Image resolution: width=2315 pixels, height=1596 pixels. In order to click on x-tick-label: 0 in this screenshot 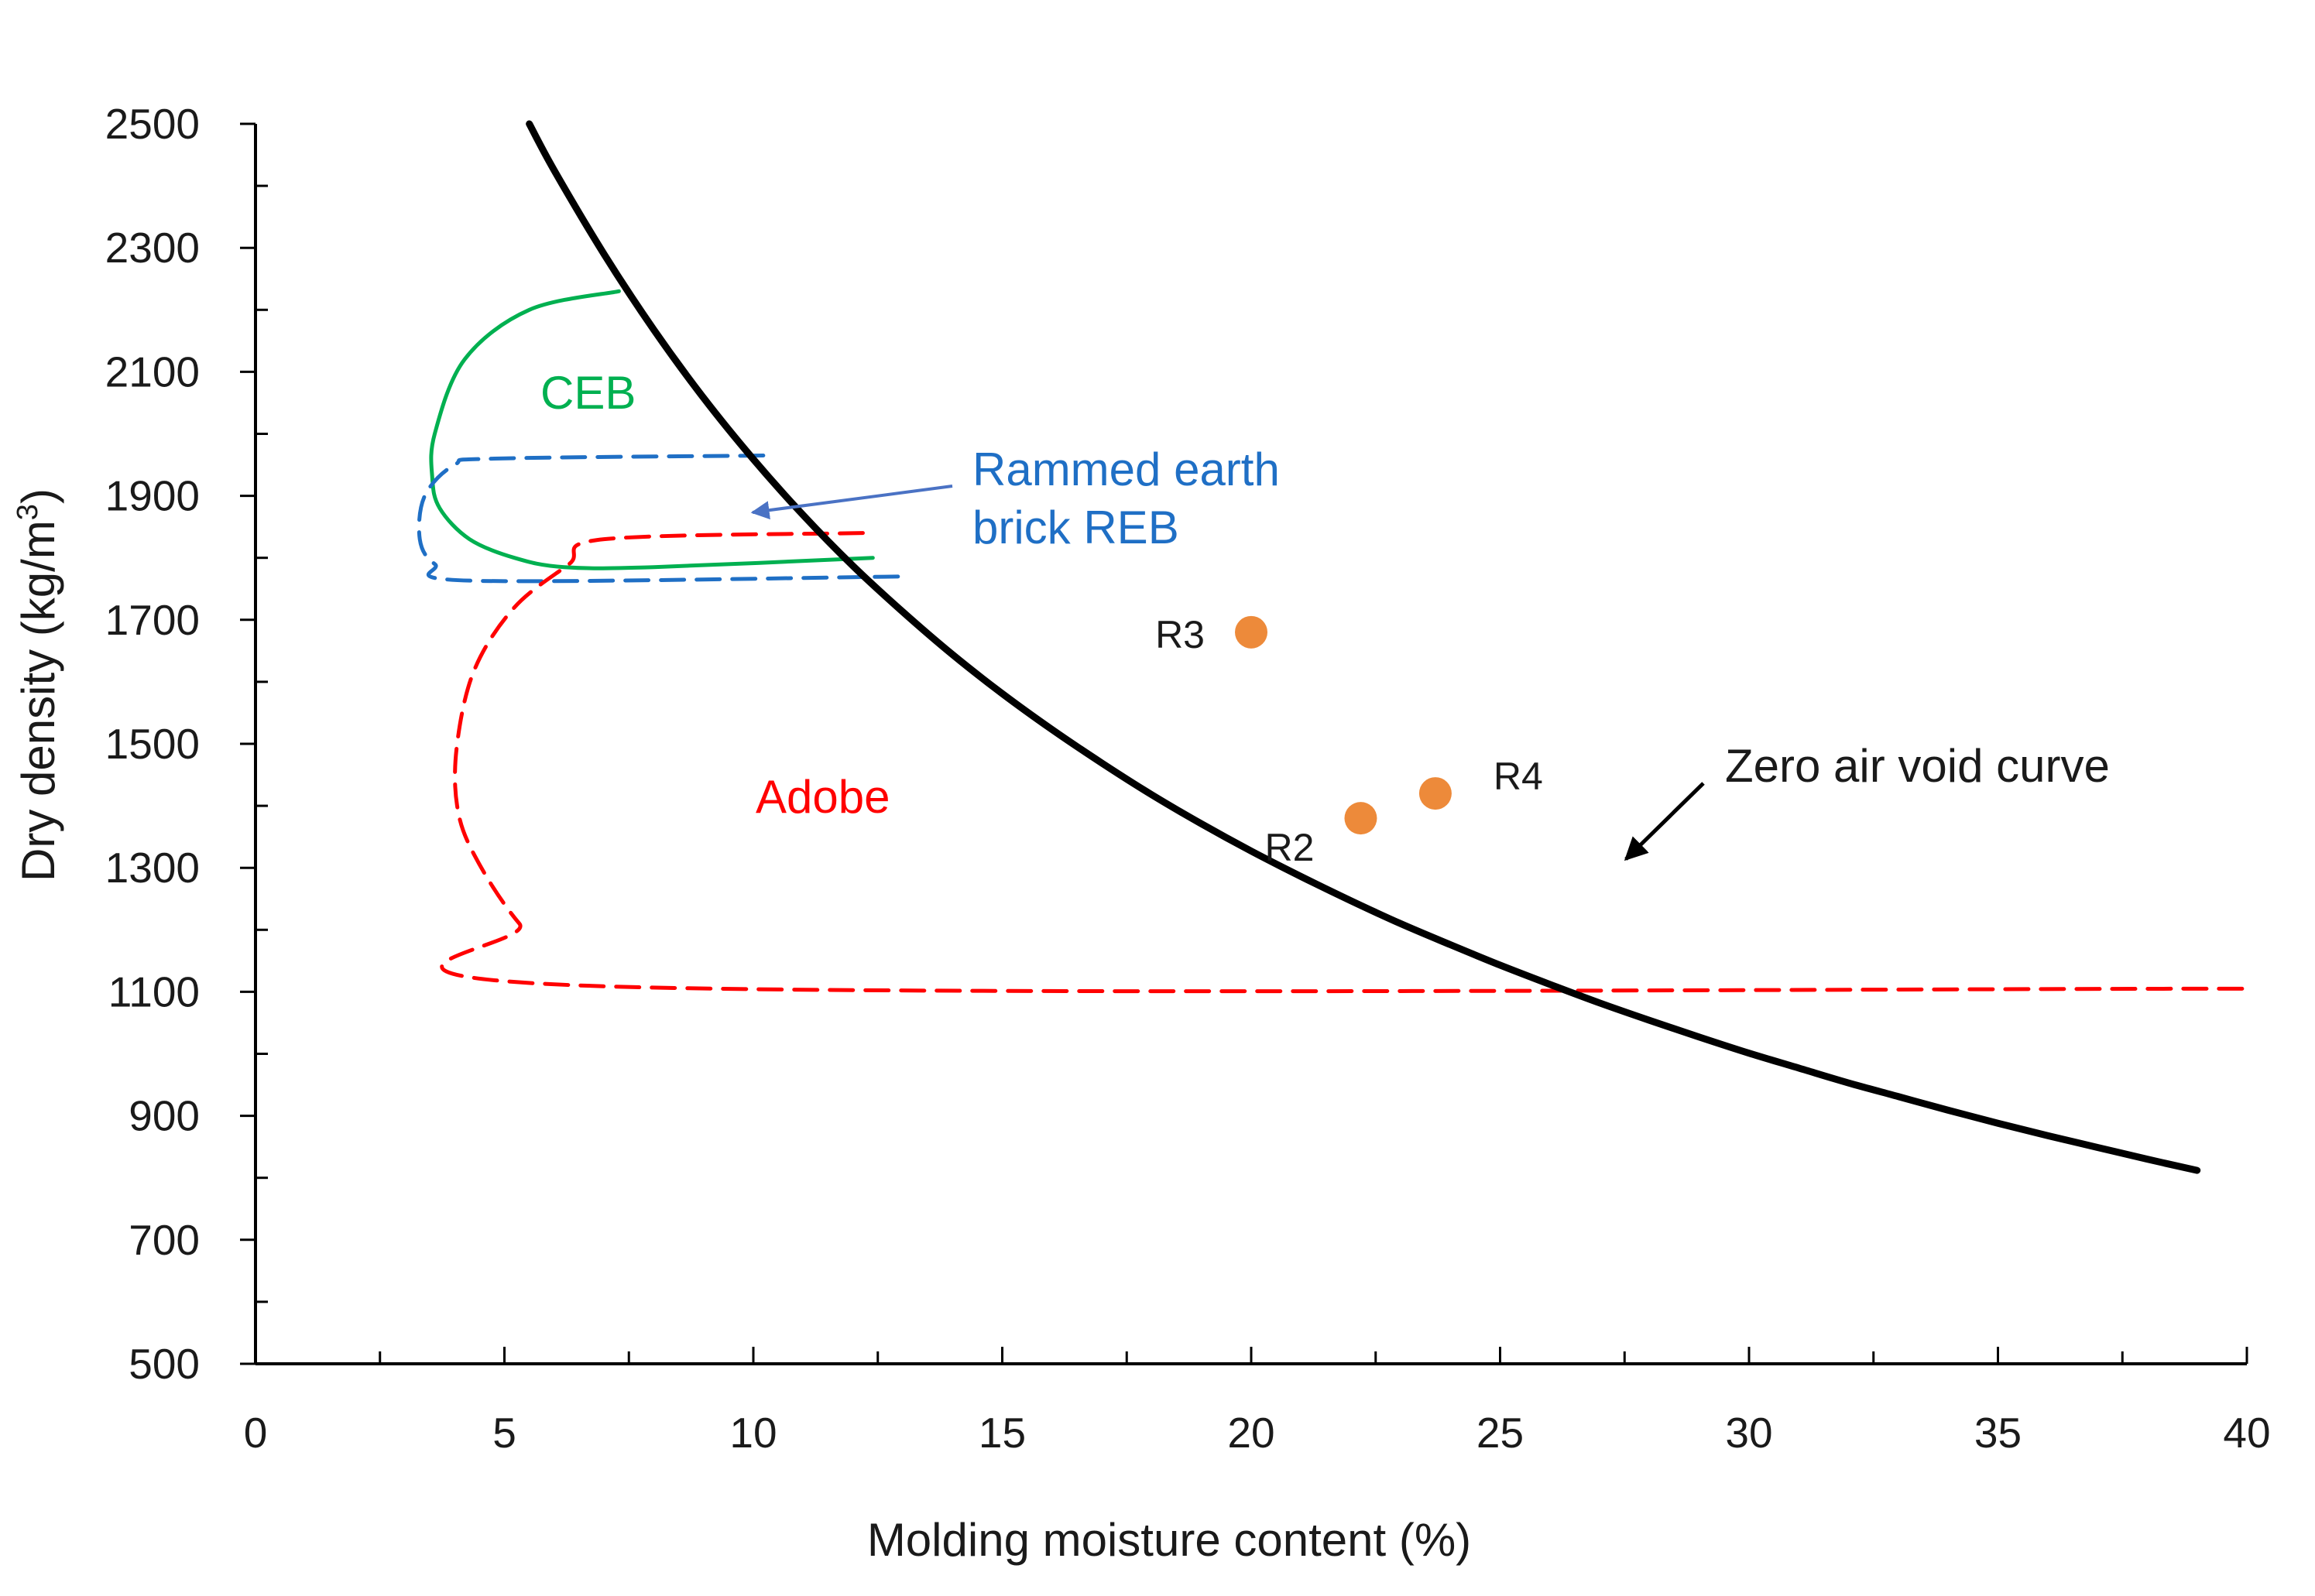, I will do `click(256, 1433)`.